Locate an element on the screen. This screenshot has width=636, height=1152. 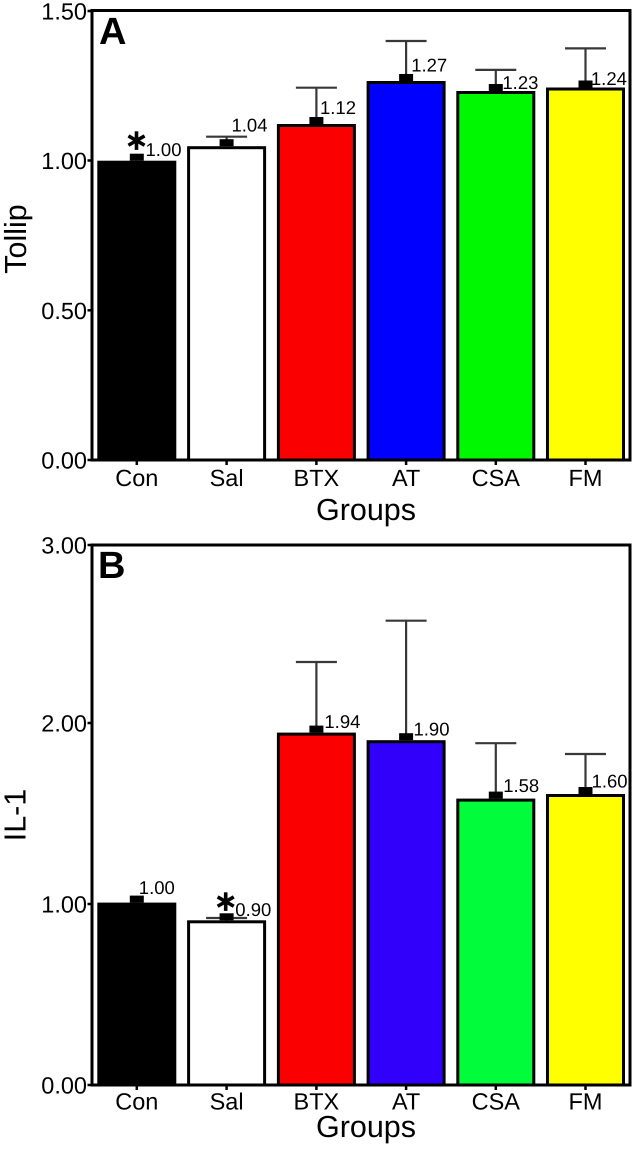
svg-text: 1.94 is located at coordinates (342, 721).